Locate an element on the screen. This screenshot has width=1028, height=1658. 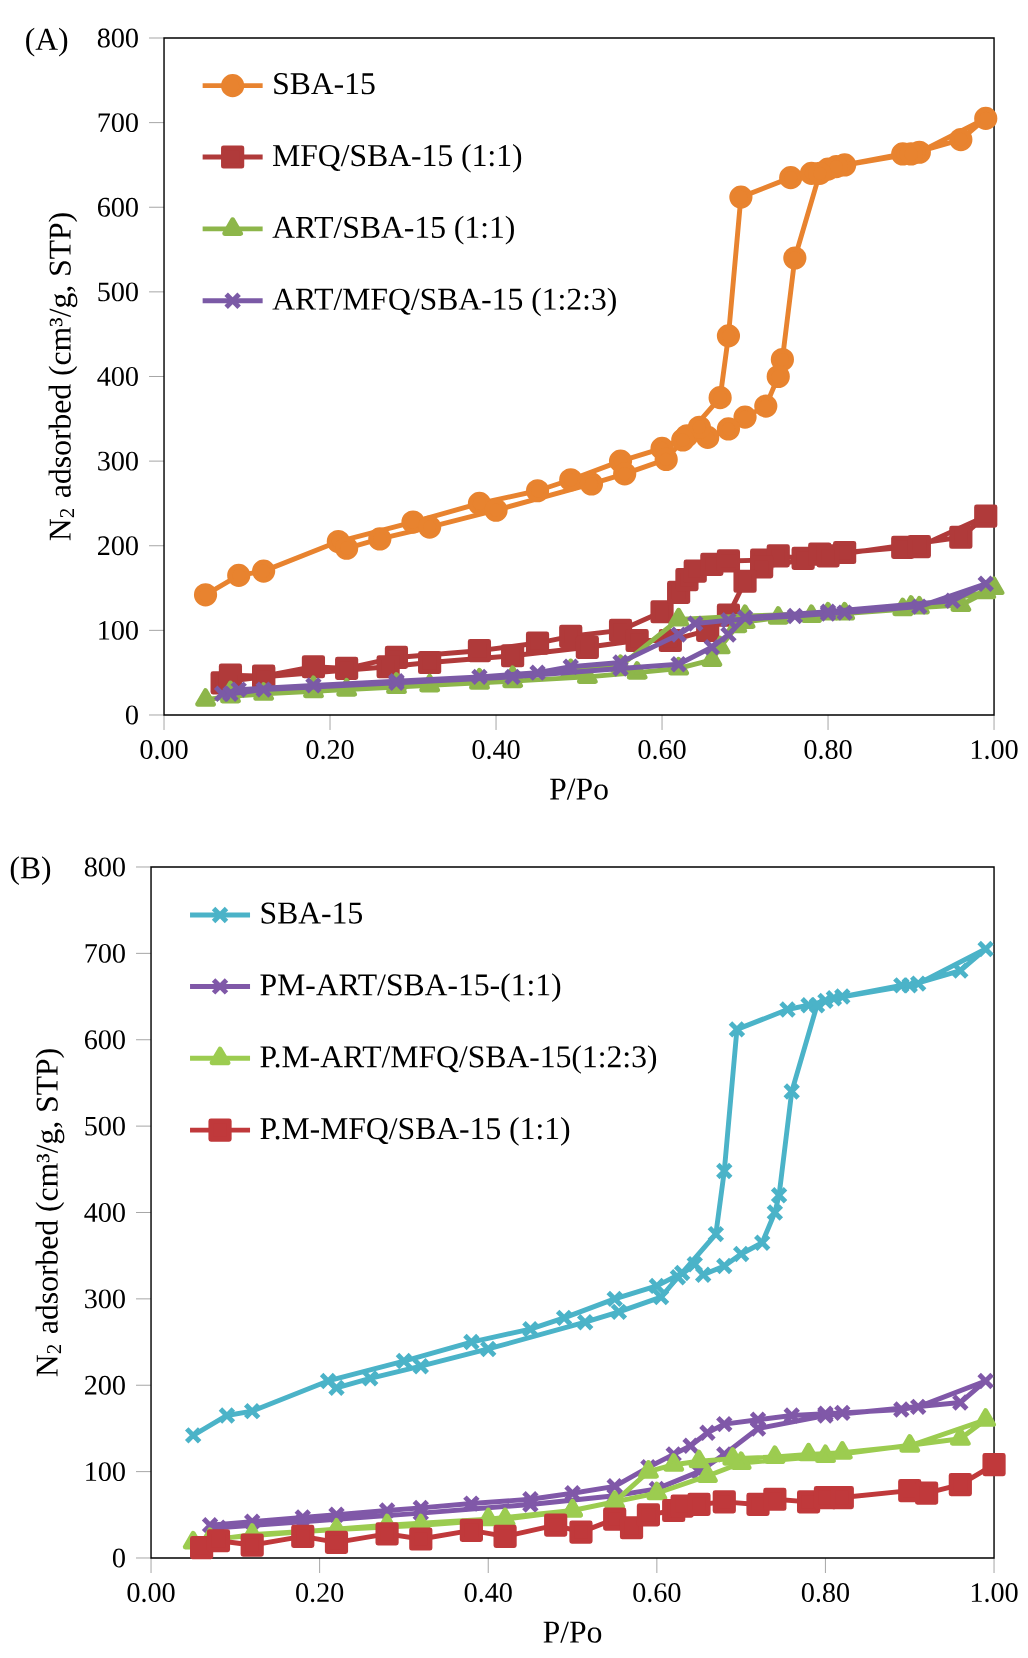
legend-label: ART/SBA-15 (1:1) is located at coordinates (393, 230).